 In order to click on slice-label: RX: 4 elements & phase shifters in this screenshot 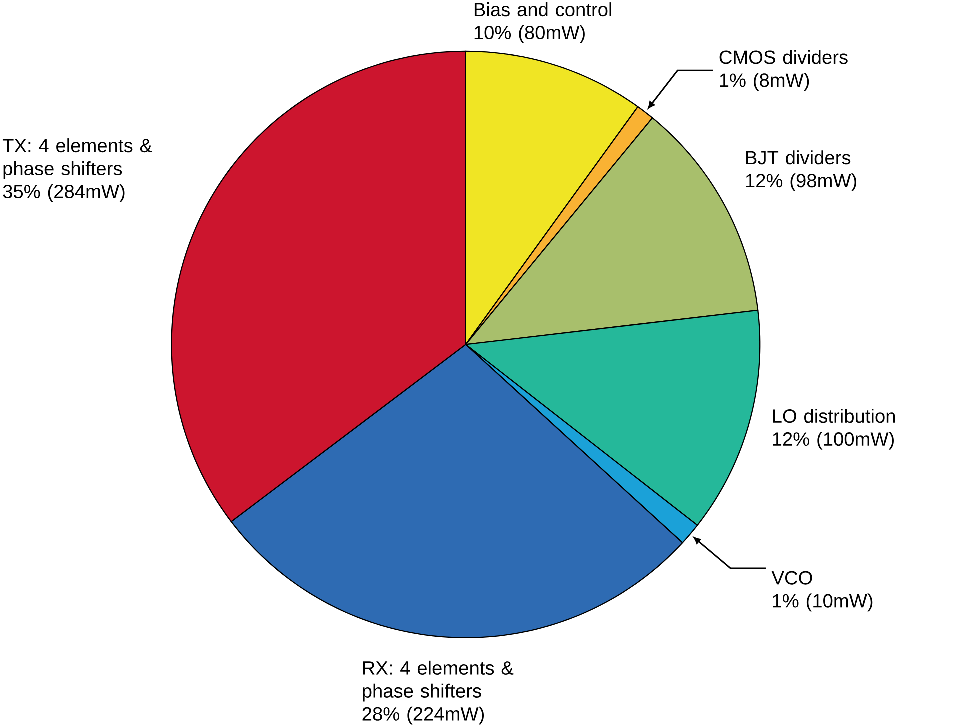, I will do `click(438, 681)`.